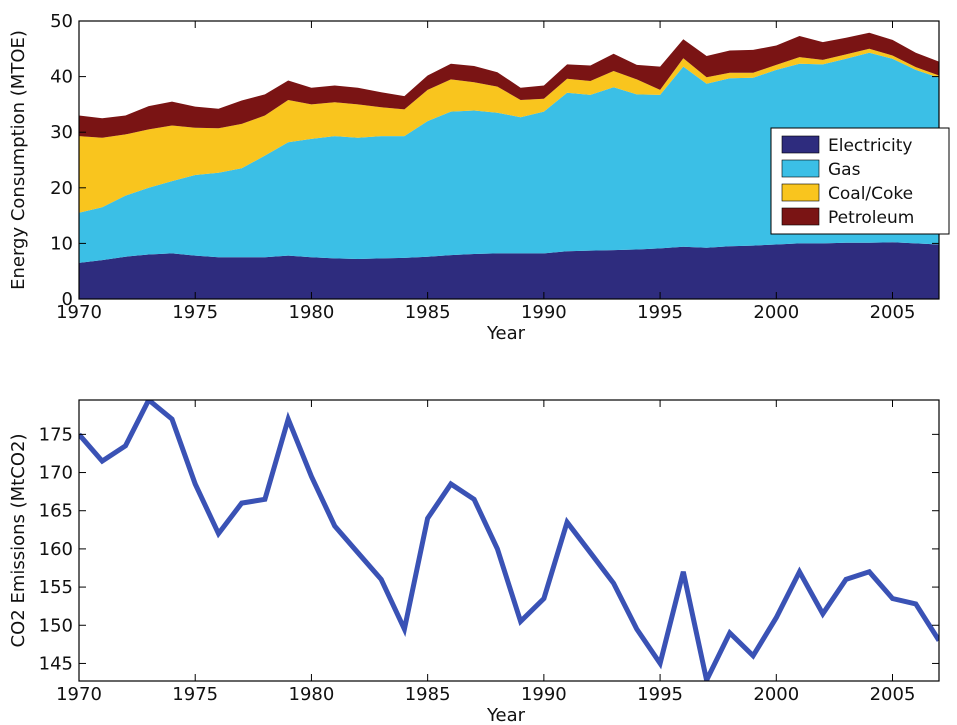 Image resolution: width=957 pixels, height=725 pixels. Describe the element at coordinates (61, 188) in the screenshot. I see `y-tick-label: 20` at that location.